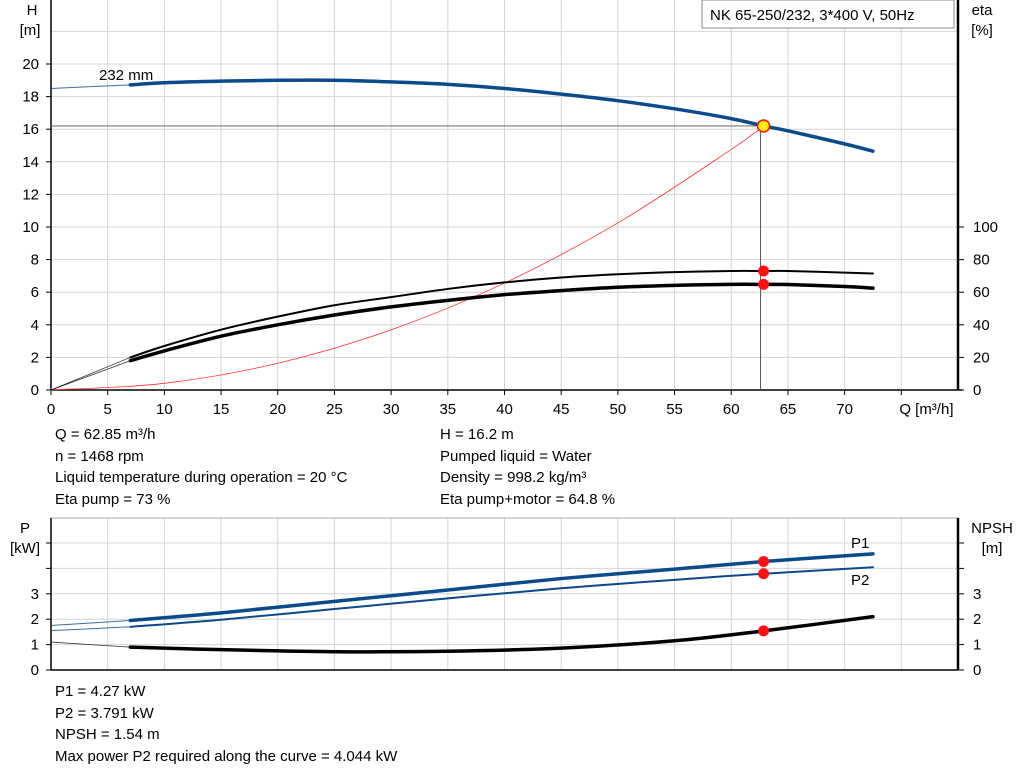 This screenshot has height=781, width=1024. I want to click on y-tick-label: 18, so click(30, 97).